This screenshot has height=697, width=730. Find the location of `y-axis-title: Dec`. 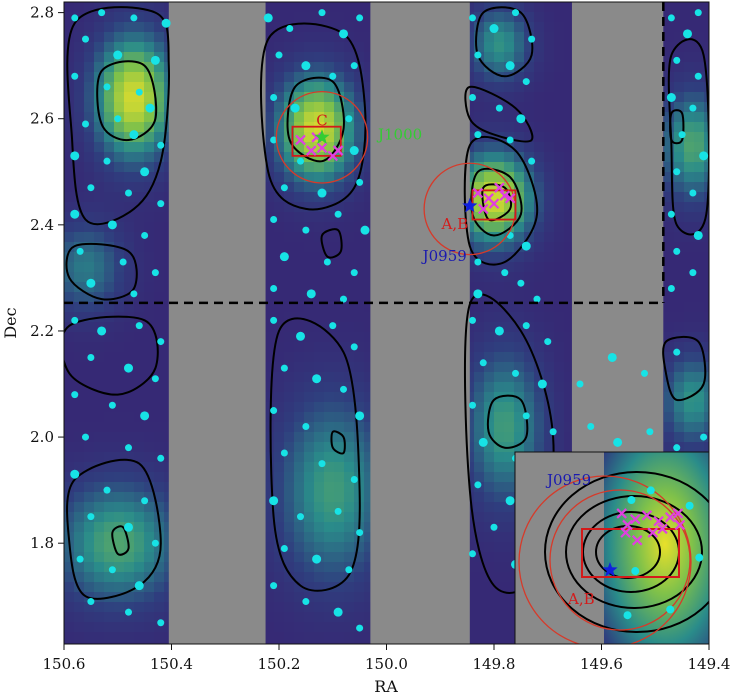

y-axis-title: Dec is located at coordinates (10, 322).